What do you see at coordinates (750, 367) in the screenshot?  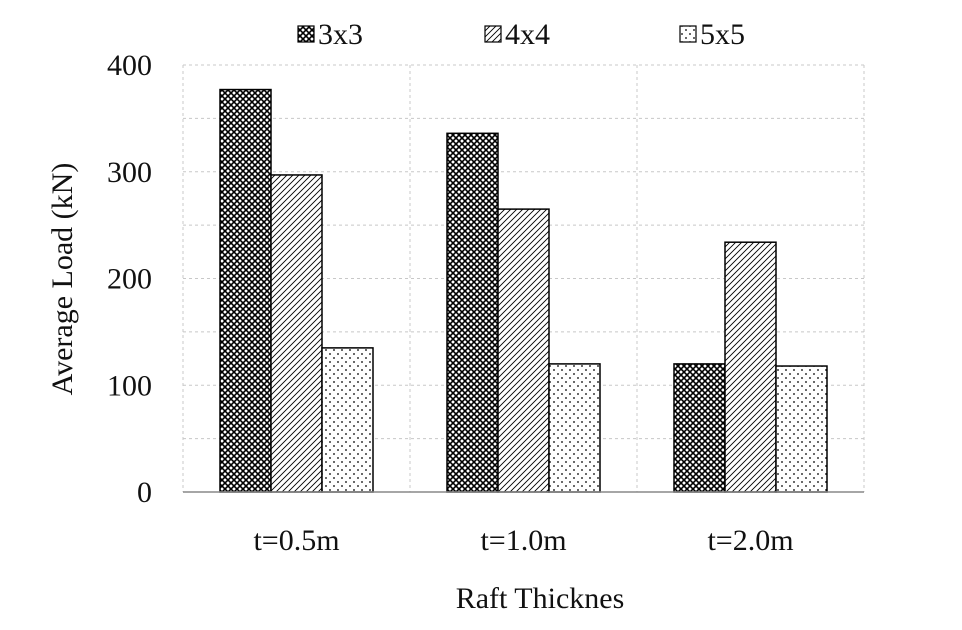 I see `bar-4x4-t=2.0m` at bounding box center [750, 367].